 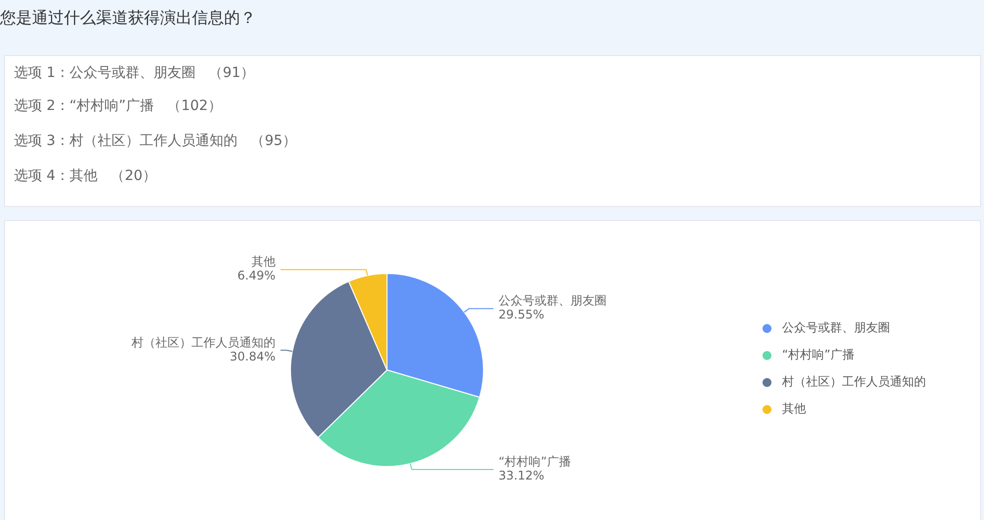 What do you see at coordinates (853, 381) in the screenshot?
I see `legend-label: 村（社区）工作人员通知的` at bounding box center [853, 381].